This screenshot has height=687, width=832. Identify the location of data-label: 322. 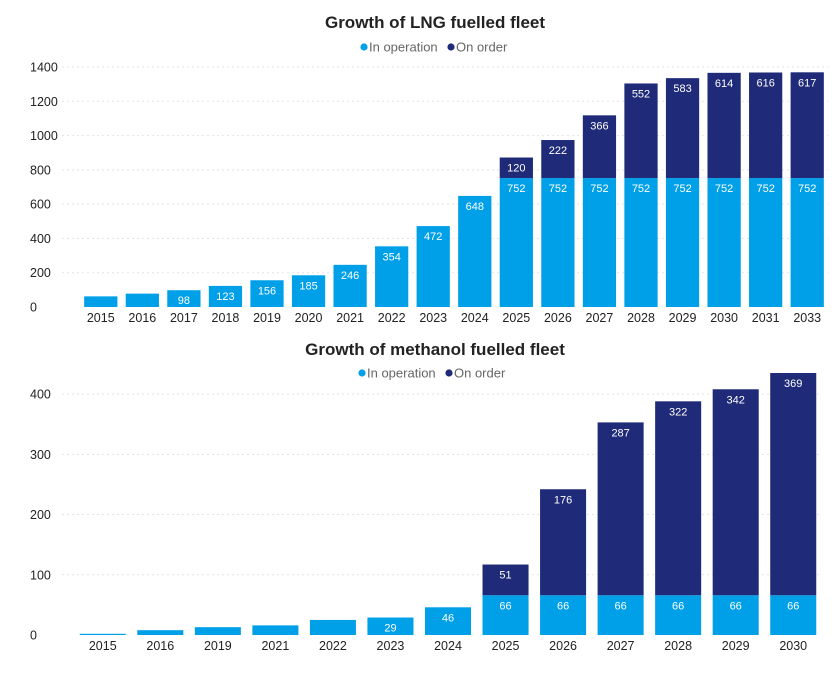
(678, 412).